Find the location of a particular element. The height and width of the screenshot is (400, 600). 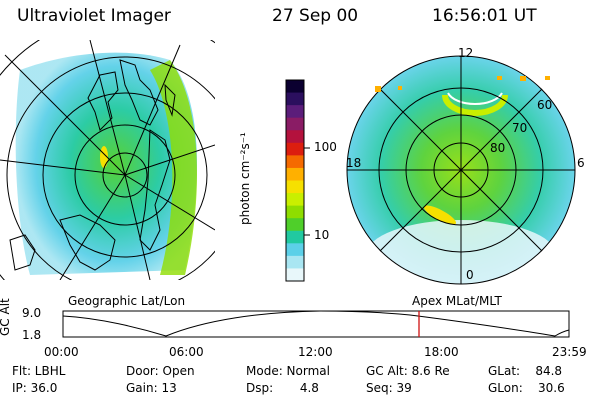

info-door: Door: Open is located at coordinates (160, 371).